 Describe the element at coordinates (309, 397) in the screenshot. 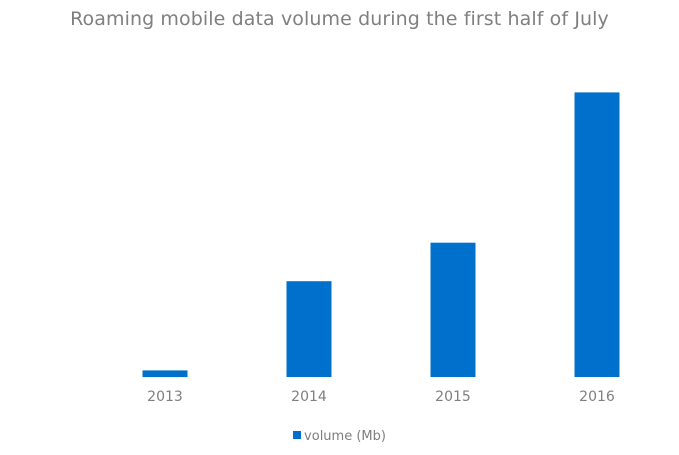

I see `x-tick-label-2014: 2014` at that location.